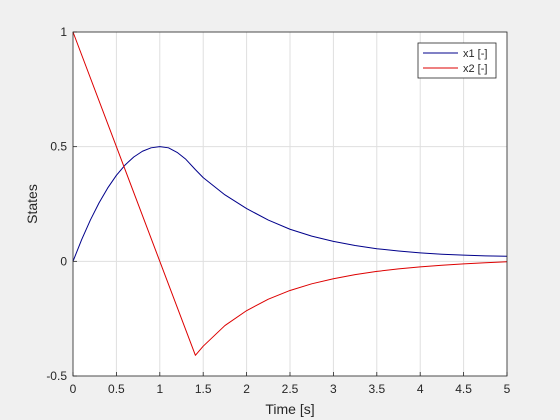 This screenshot has width=560, height=420. What do you see at coordinates (61, 204) in the screenshot?
I see `y-axis-ticks: -0.5 0 0.5 1` at bounding box center [61, 204].